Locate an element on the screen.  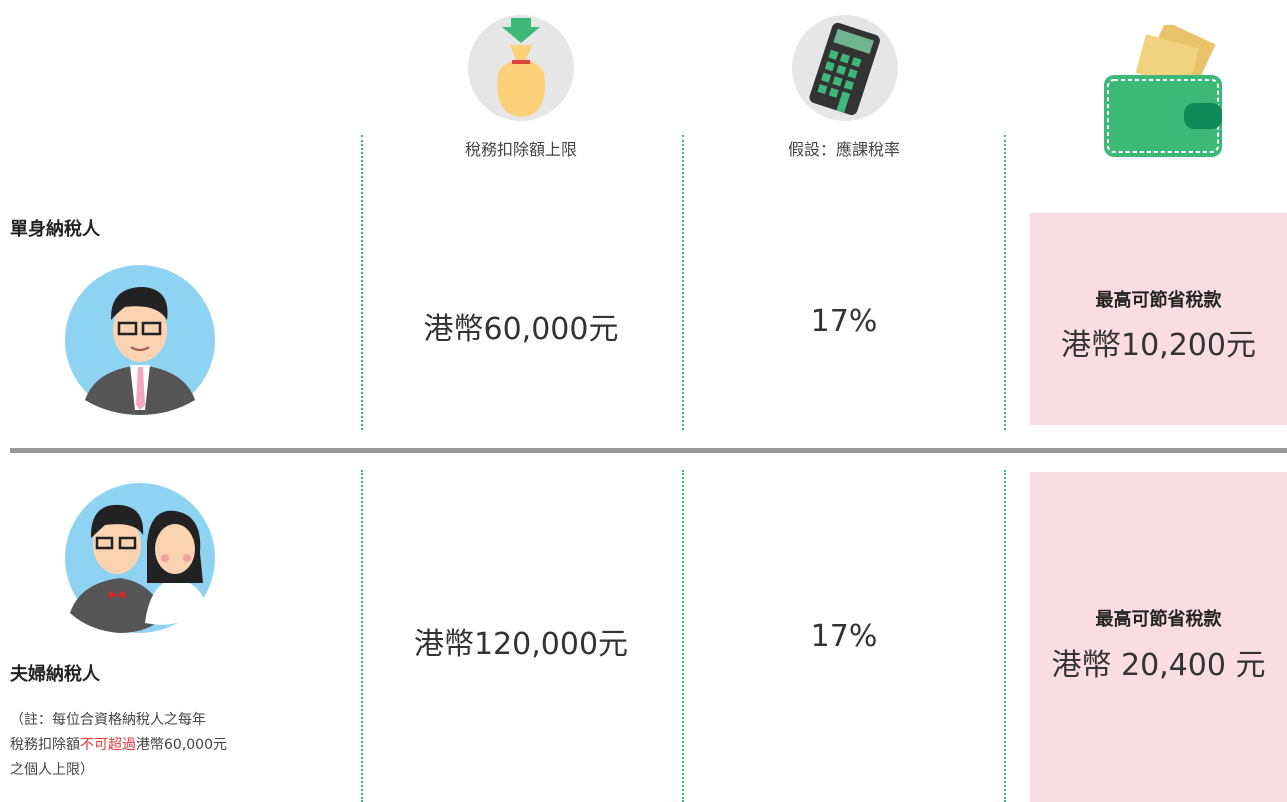
note: （註：每位合資格納稅人之每年 稅務扣除額不可超過港幣60,000元 之個人上限） is located at coordinates (118, 745).